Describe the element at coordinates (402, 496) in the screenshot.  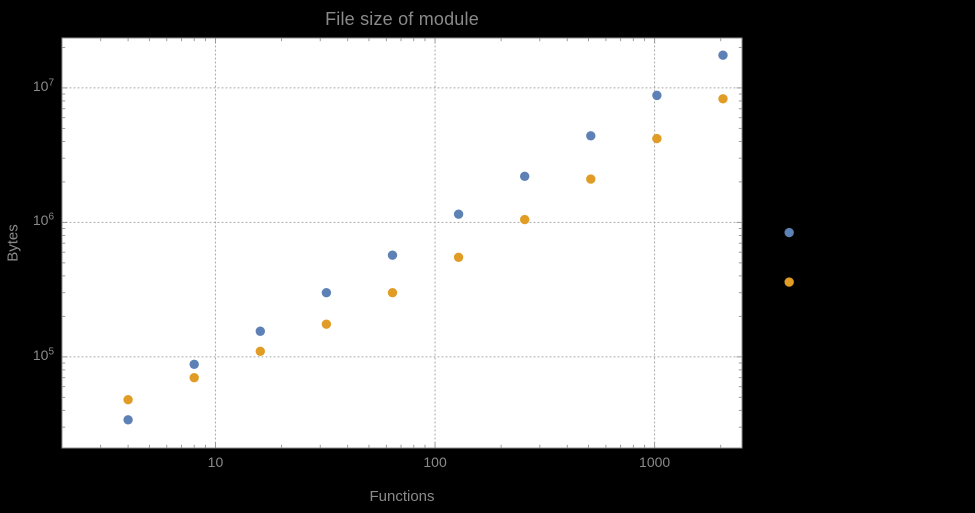
I see `x-axis-label: Functions` at that location.